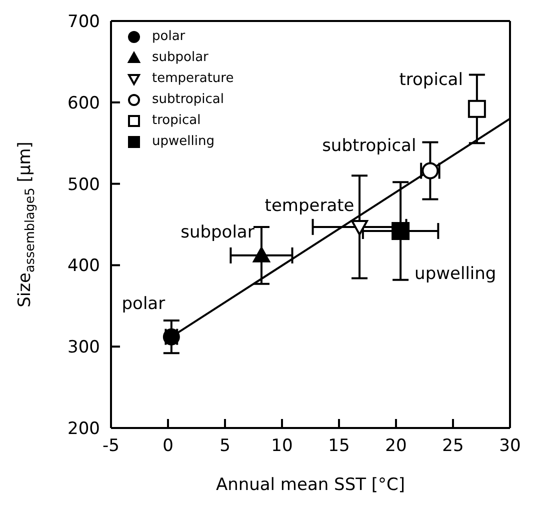 The height and width of the screenshot is (506, 535). I want to click on annotation: subtropical, so click(369, 146).